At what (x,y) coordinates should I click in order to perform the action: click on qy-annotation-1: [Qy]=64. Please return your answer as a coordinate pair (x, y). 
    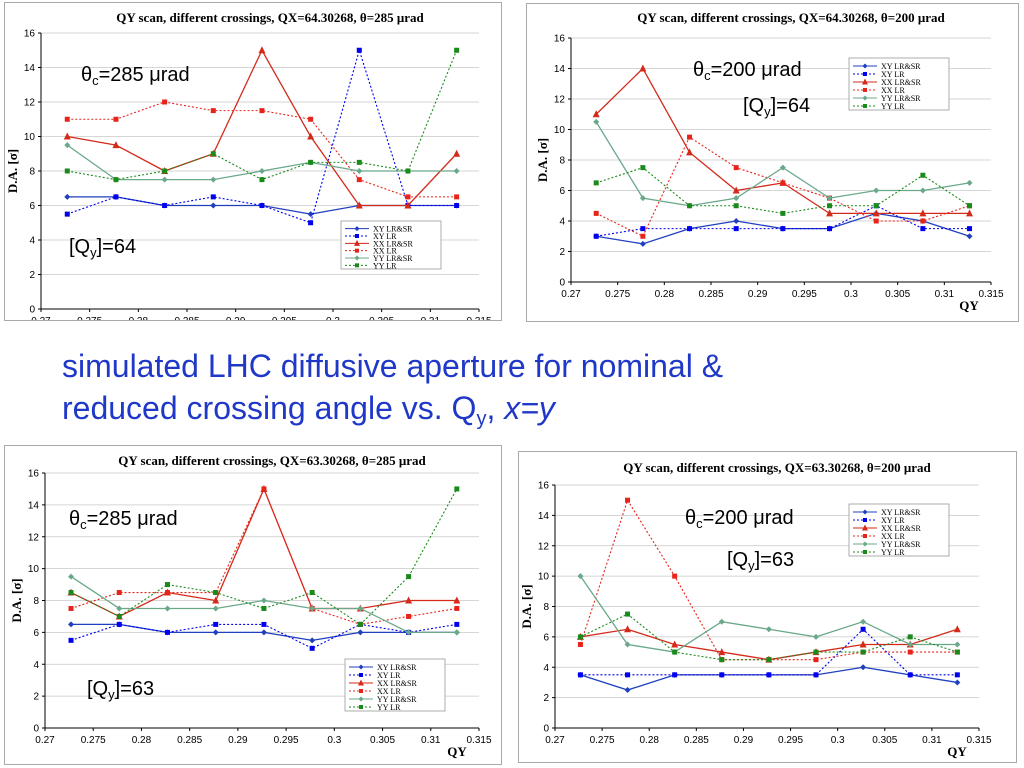
    Looking at the image, I should click on (103, 248).